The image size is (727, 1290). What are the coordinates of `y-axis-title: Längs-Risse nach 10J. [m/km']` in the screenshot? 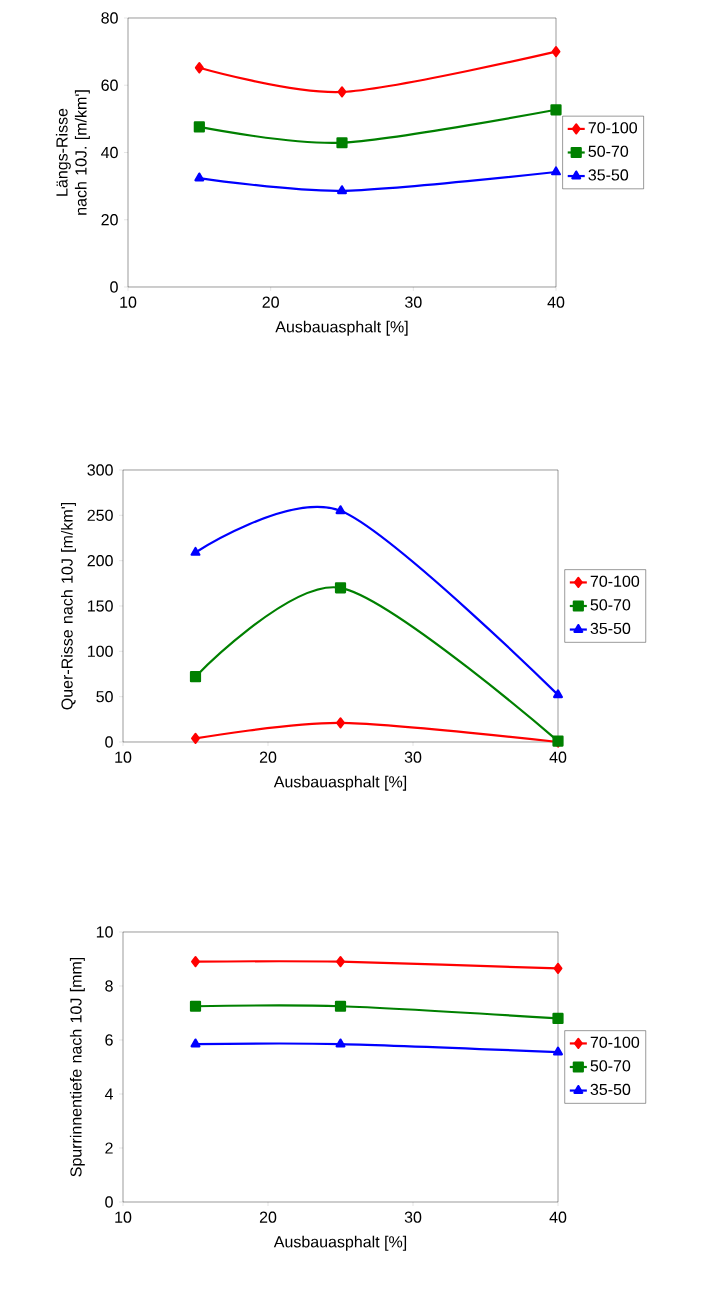 It's located at (72, 152).